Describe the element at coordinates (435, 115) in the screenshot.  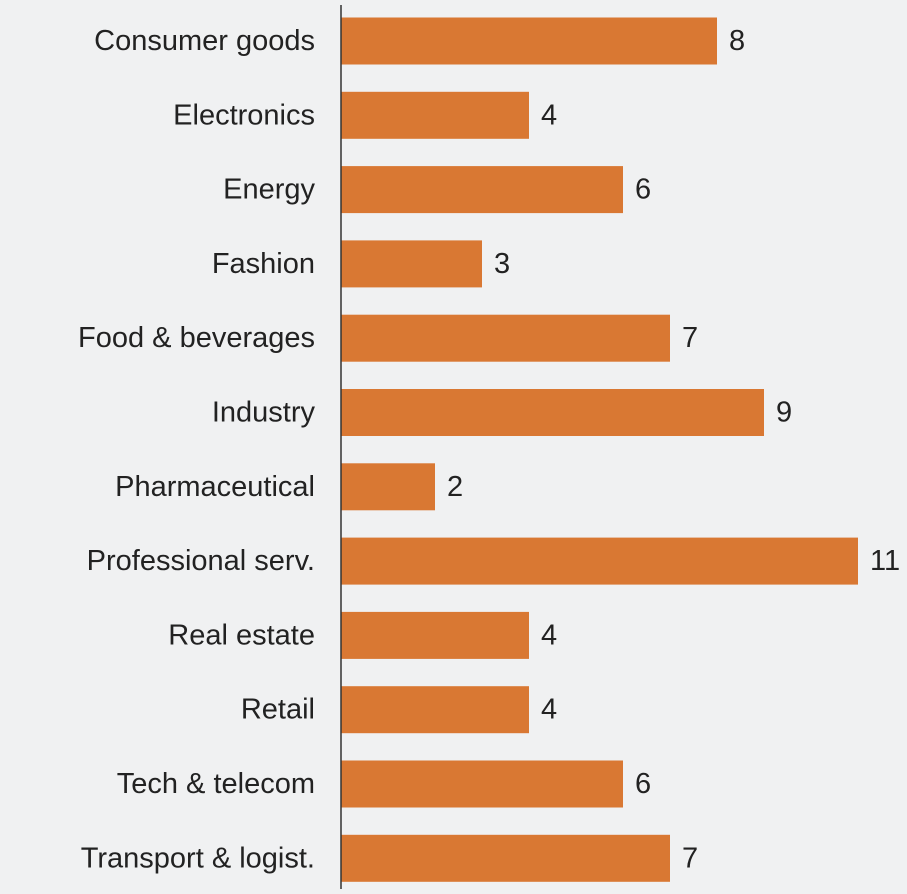
I see `bar-electronics` at that location.